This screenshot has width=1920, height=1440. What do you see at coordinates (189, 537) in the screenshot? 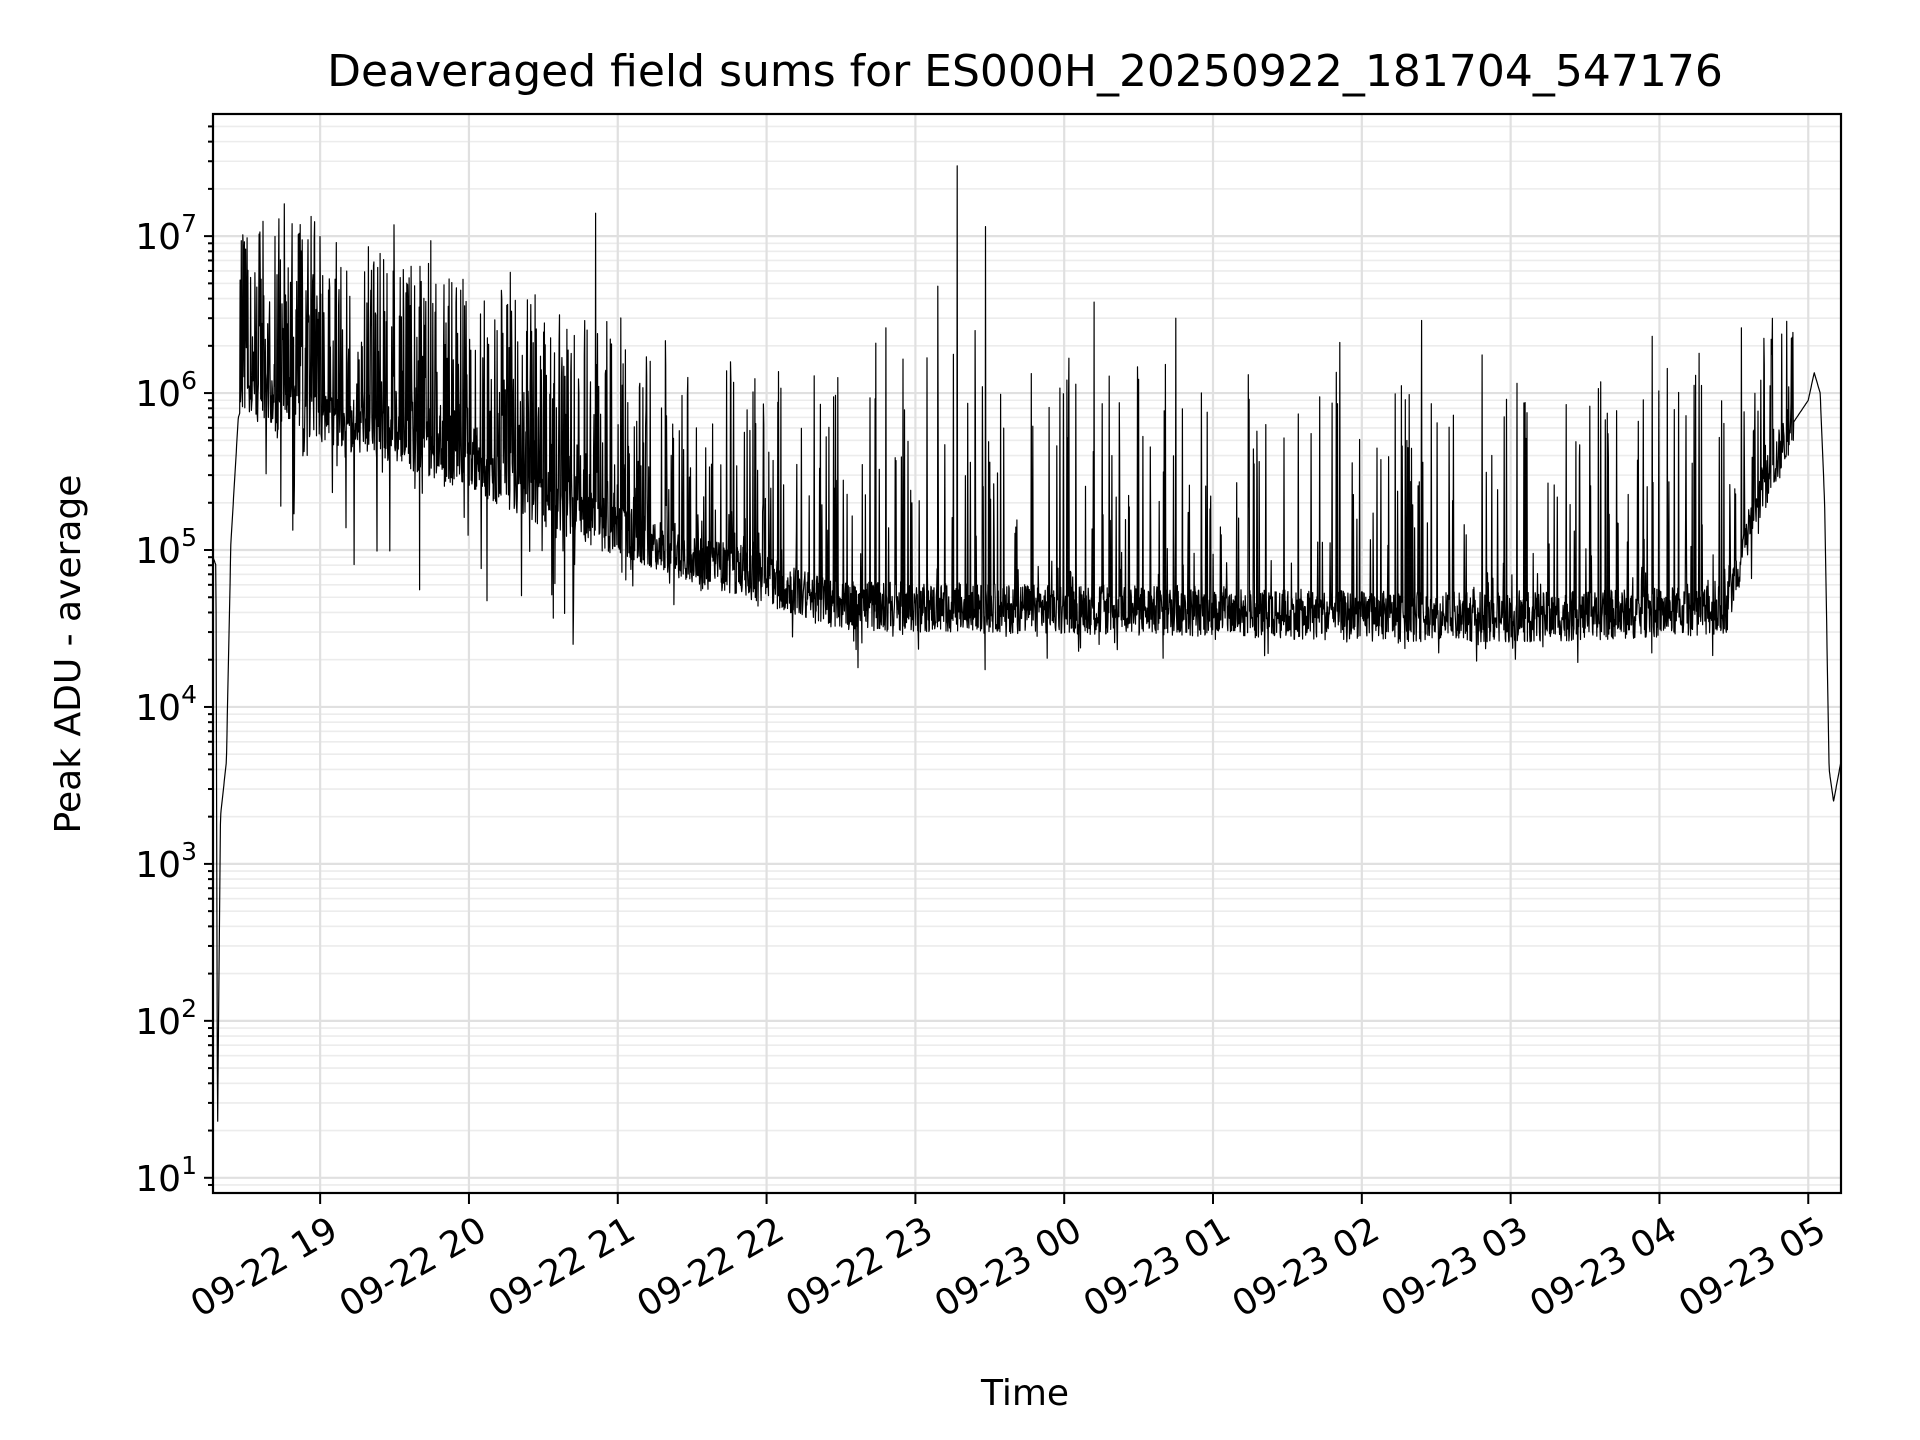
I see `y-tick-exponent: 5` at bounding box center [189, 537].